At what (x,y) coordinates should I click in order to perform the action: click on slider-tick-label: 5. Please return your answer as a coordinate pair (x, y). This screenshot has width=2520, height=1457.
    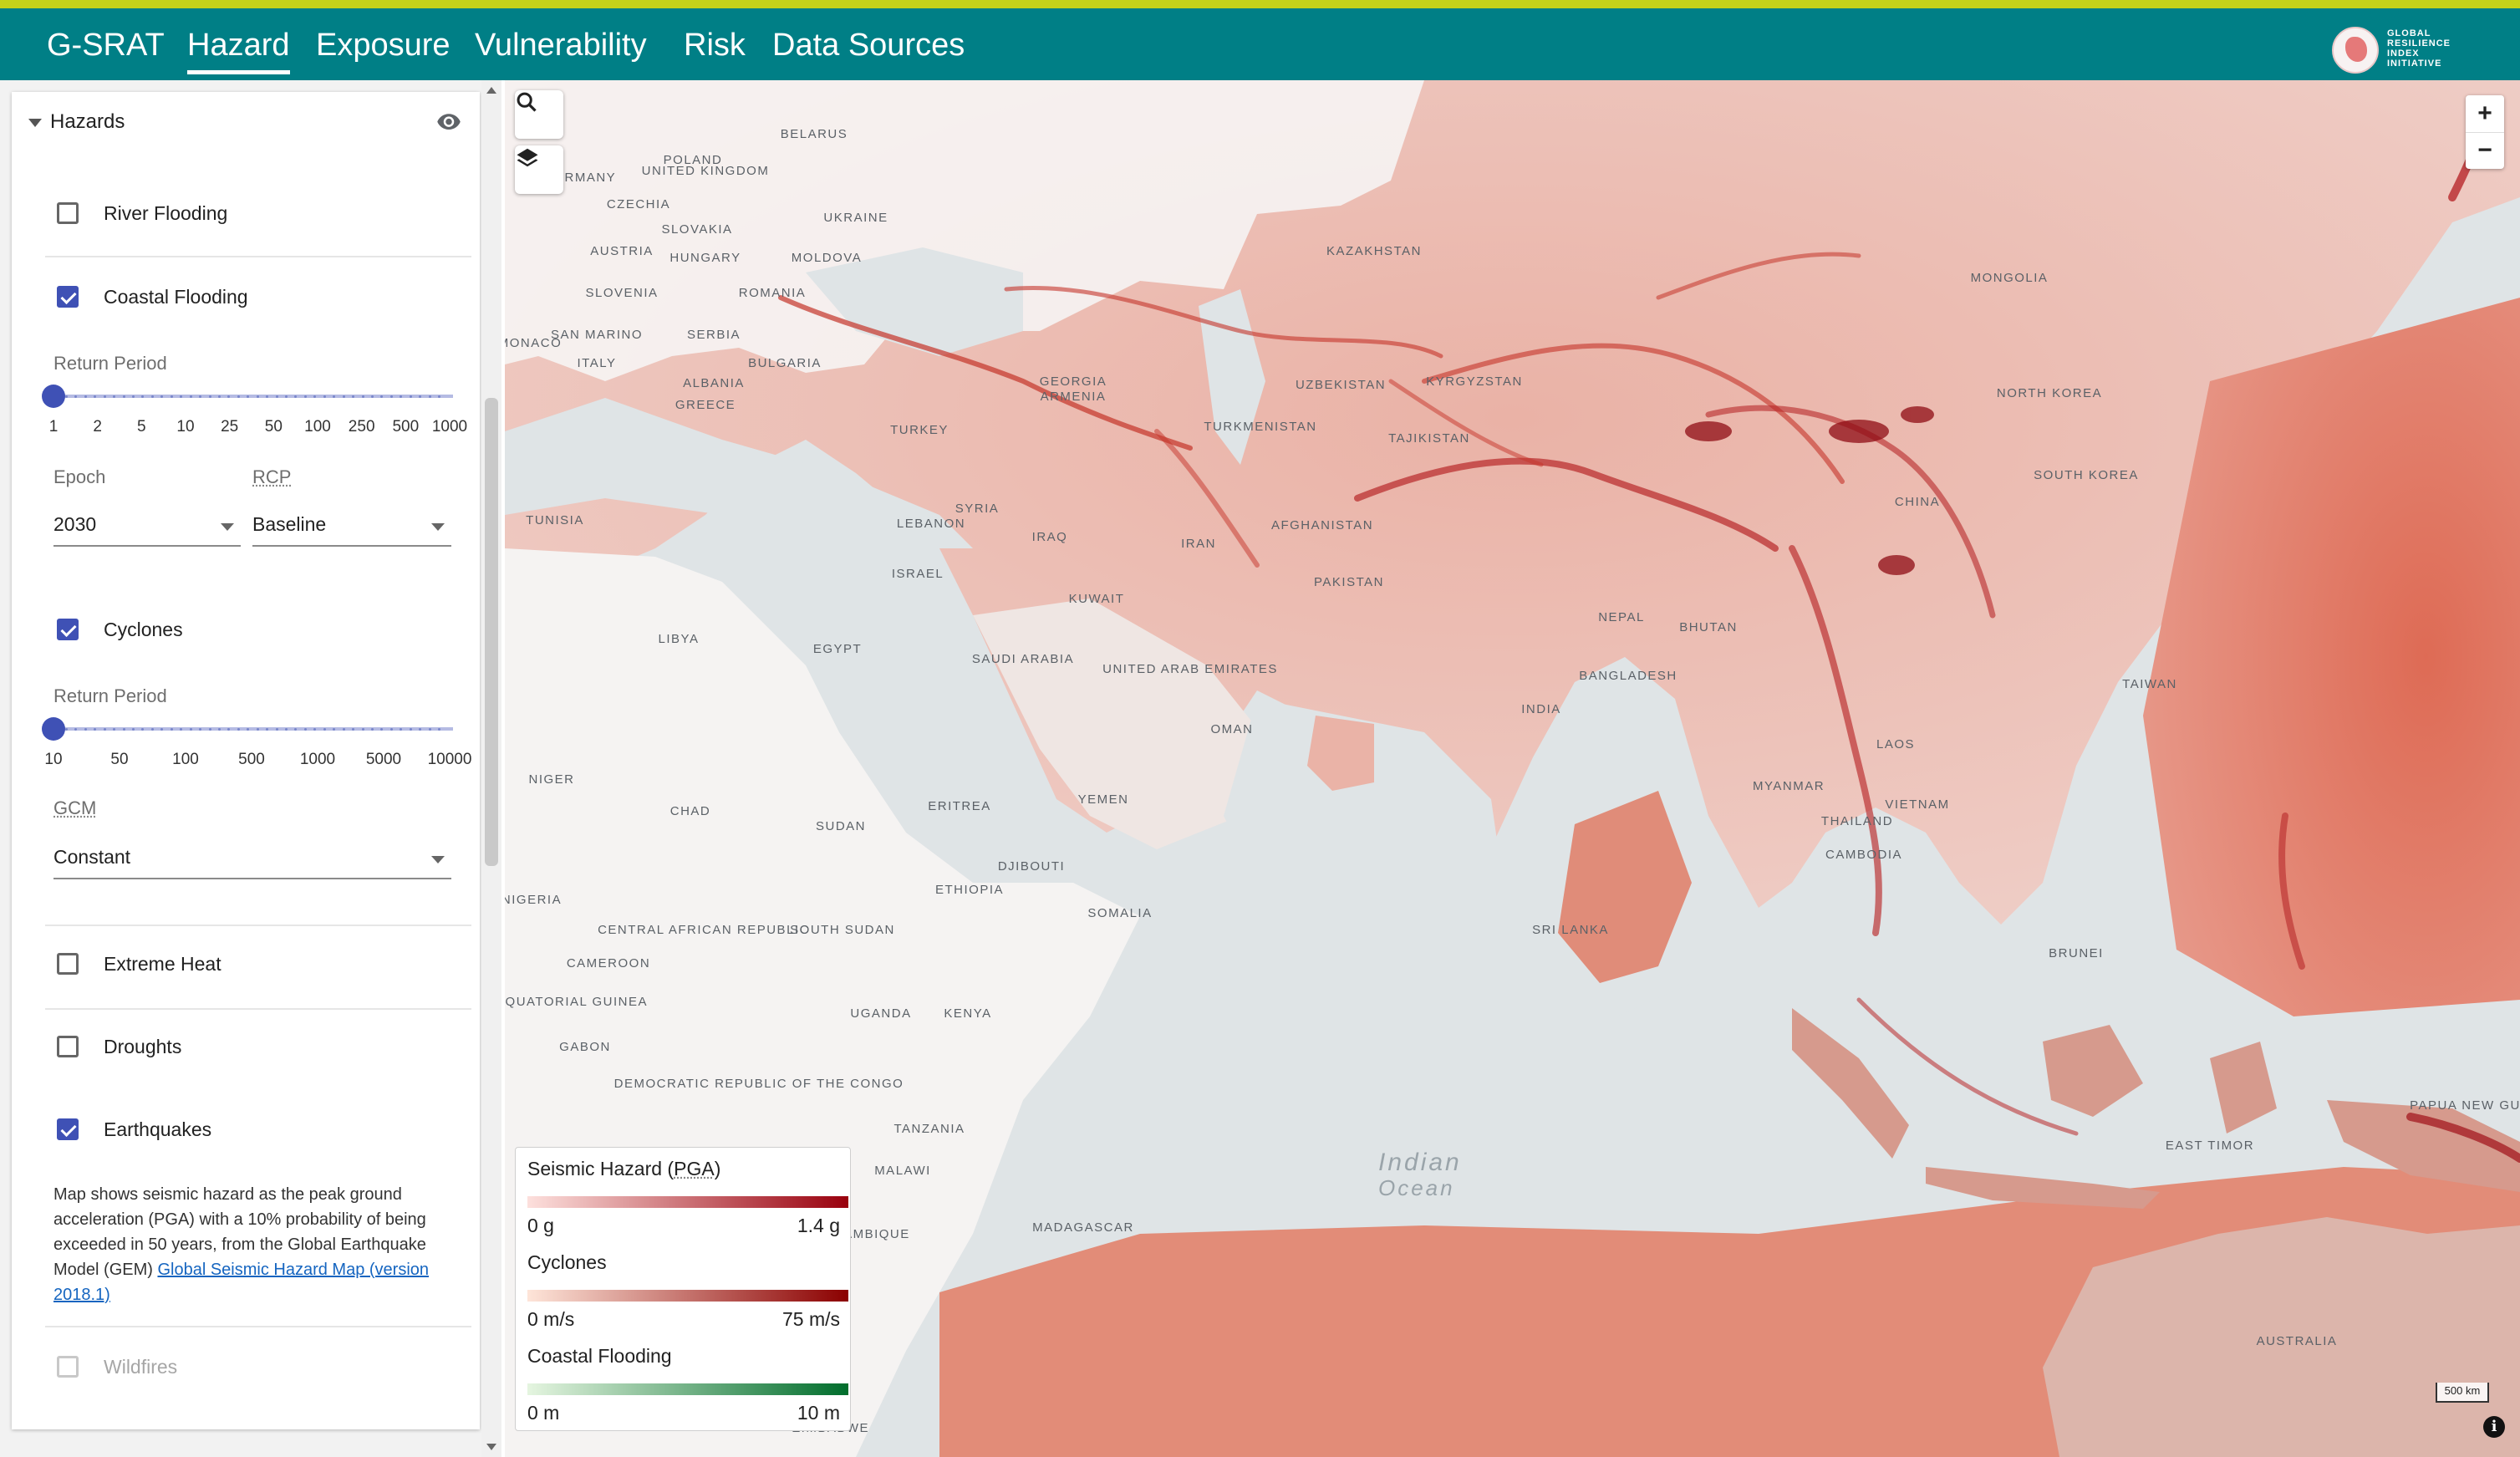
    Looking at the image, I should click on (141, 427).